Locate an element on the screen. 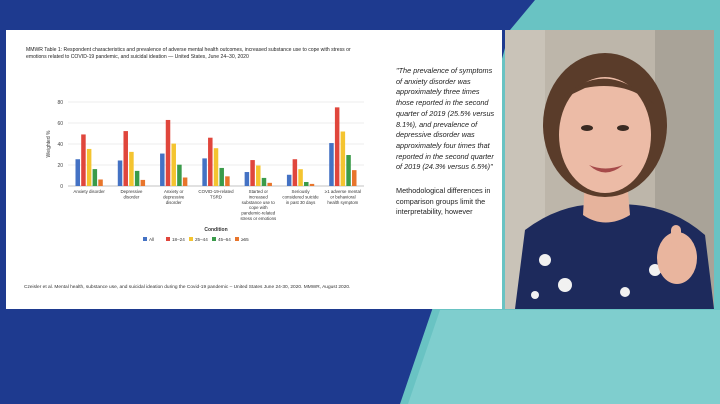 This screenshot has height=404, width=720. x-tick-label: in past 30 days is located at coordinates (301, 202).